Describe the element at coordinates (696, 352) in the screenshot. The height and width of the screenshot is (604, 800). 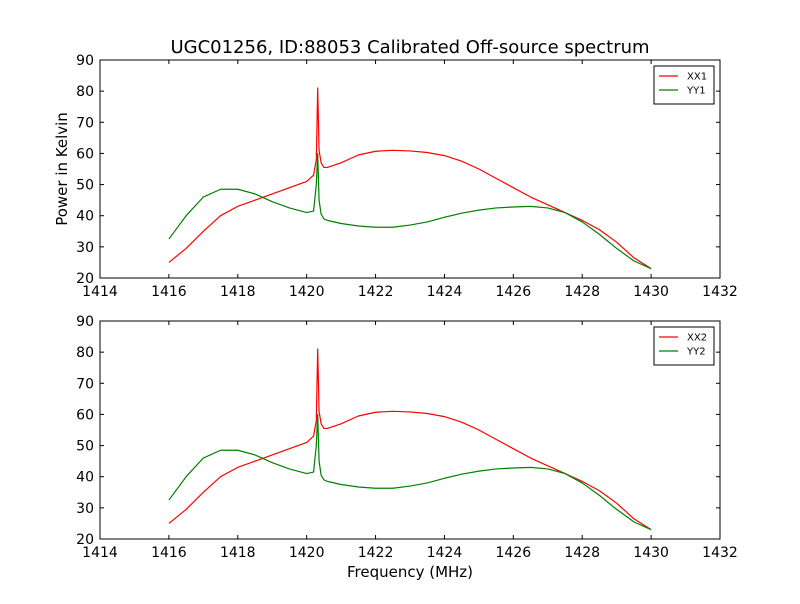
I see `legend-label-yy2: YY2` at that location.